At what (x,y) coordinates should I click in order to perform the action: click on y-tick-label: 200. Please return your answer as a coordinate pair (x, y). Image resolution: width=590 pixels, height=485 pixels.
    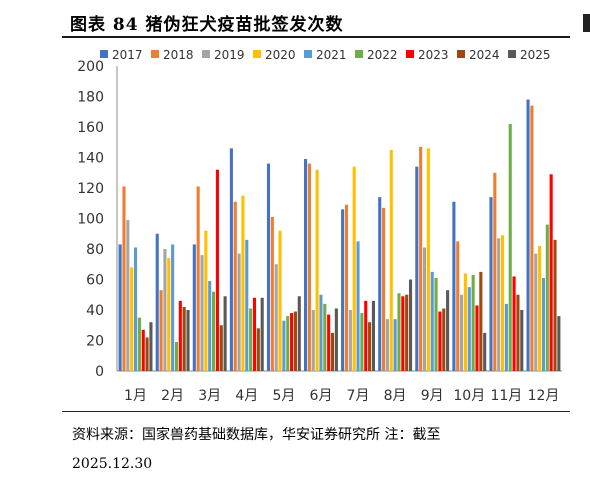
    Looking at the image, I should click on (90, 67).